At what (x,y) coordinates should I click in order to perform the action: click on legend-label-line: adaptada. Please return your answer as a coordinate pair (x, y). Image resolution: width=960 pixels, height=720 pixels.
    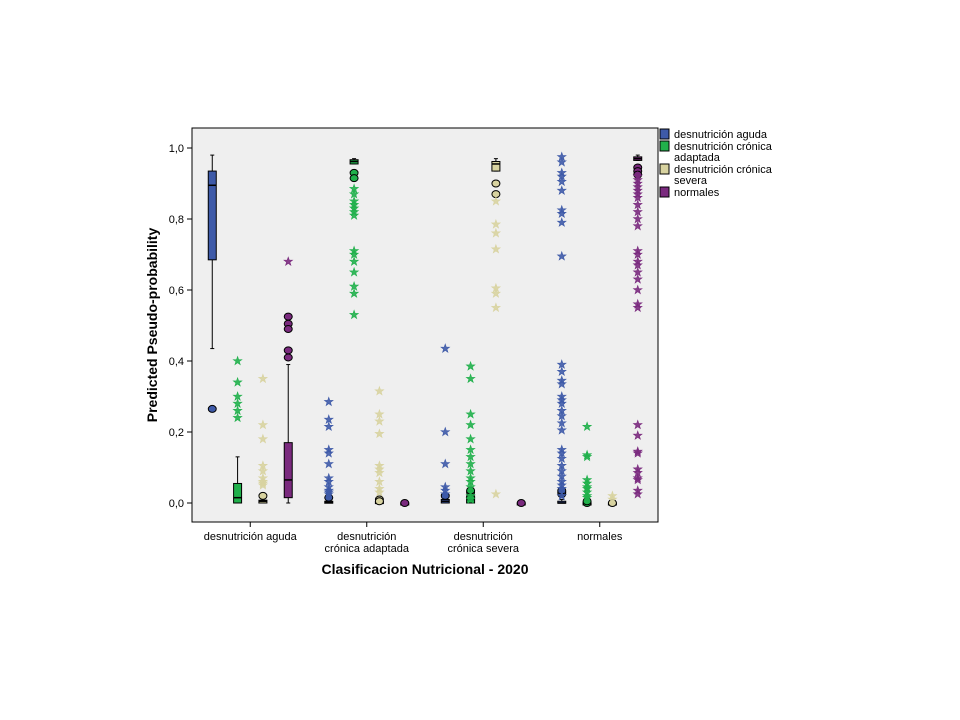
    Looking at the image, I should click on (697, 158).